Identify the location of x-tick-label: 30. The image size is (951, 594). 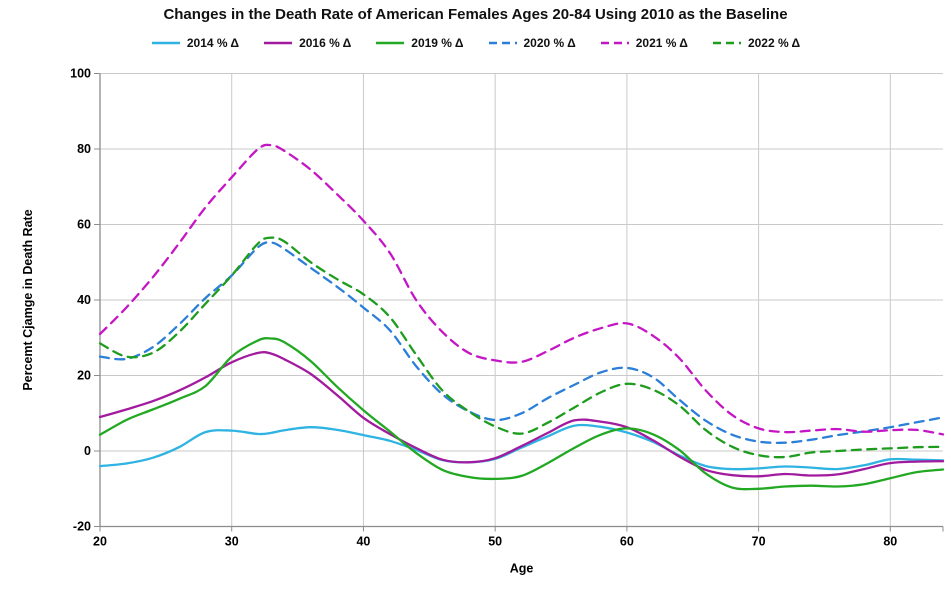
(232, 542).